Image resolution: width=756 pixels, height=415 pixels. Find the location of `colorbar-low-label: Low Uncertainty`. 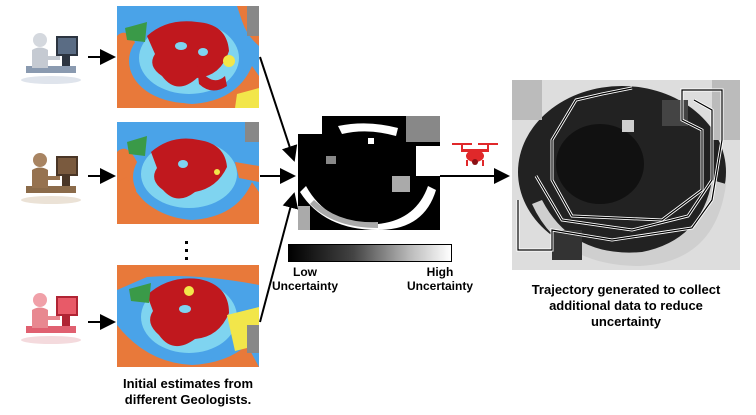

colorbar-low-label: Low Uncertainty is located at coordinates (305, 279).